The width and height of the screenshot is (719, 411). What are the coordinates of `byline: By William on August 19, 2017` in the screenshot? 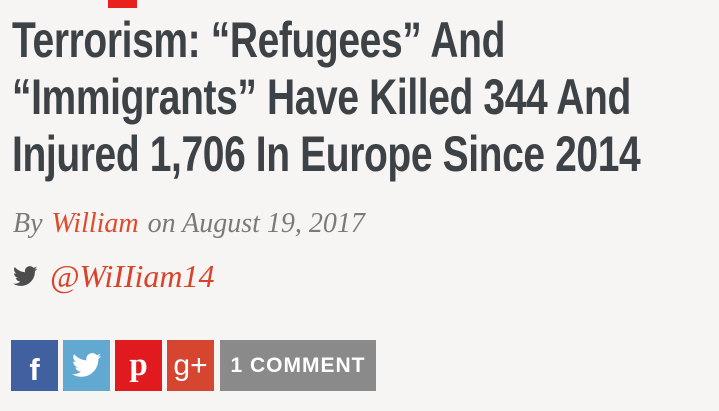 It's located at (189, 224).